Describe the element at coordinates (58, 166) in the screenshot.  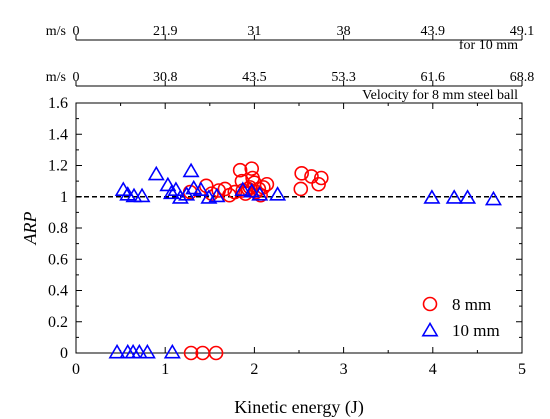
I see `y-tick-label: 1.2` at that location.